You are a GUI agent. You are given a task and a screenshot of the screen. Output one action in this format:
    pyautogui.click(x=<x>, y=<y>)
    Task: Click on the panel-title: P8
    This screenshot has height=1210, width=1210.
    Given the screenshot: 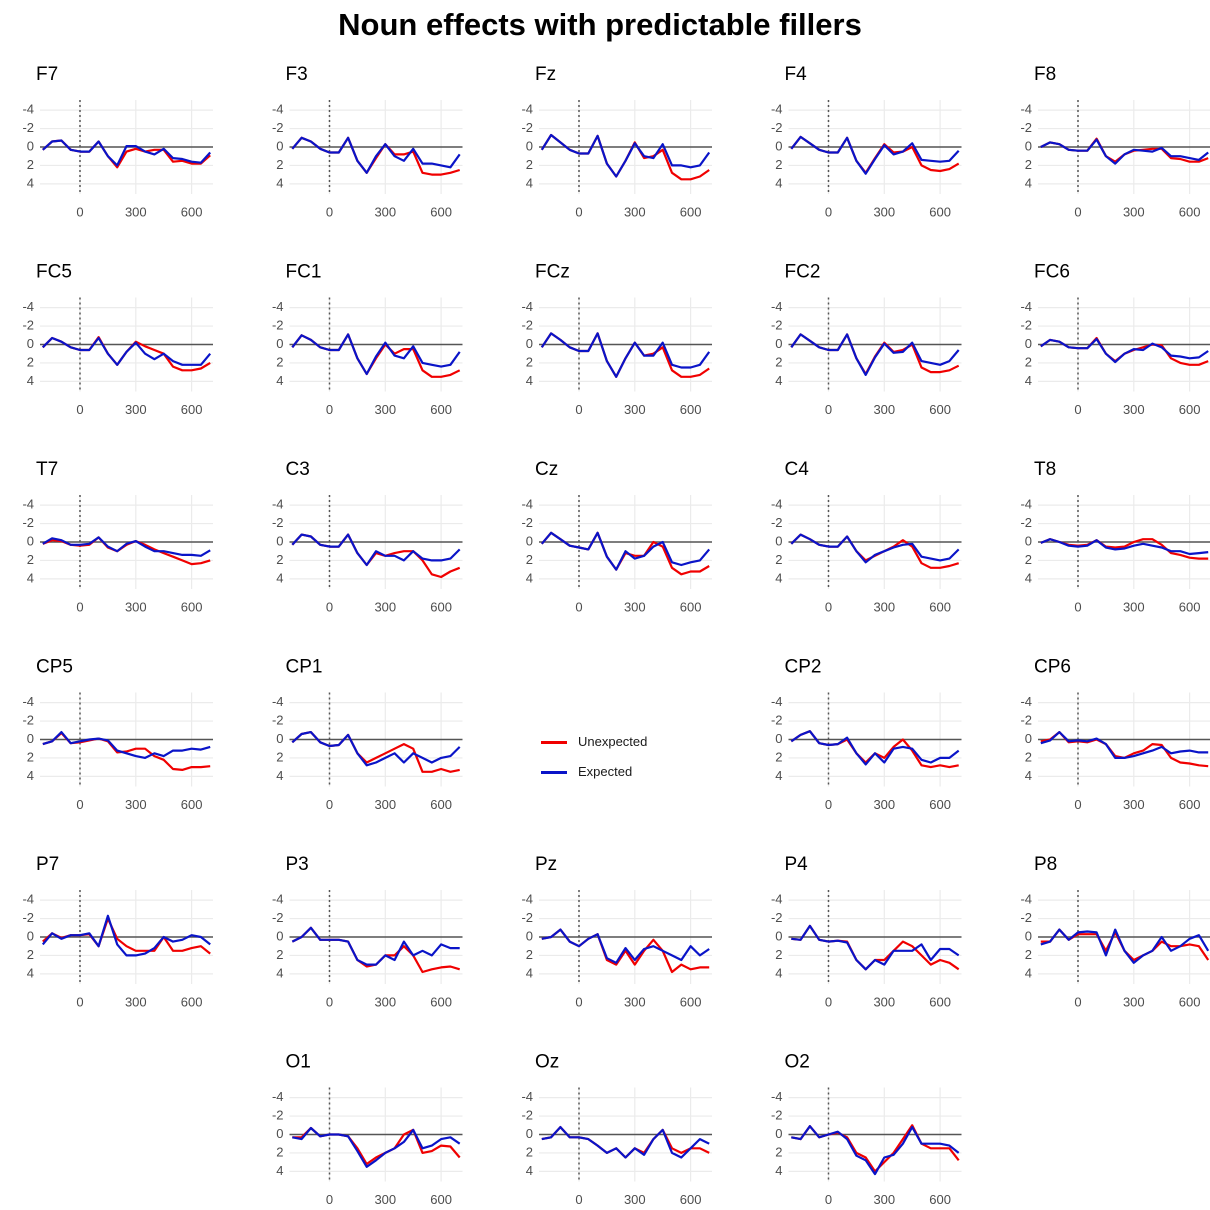 What is the action you would take?
    pyautogui.click(x=1045, y=864)
    